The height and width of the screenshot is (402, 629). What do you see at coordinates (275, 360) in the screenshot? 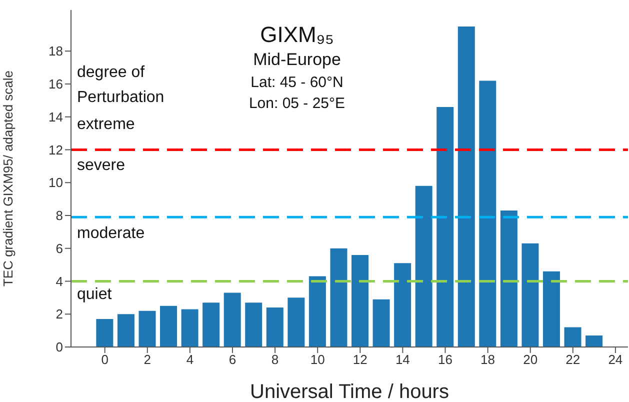
I see `x-tick-label: 8` at bounding box center [275, 360].